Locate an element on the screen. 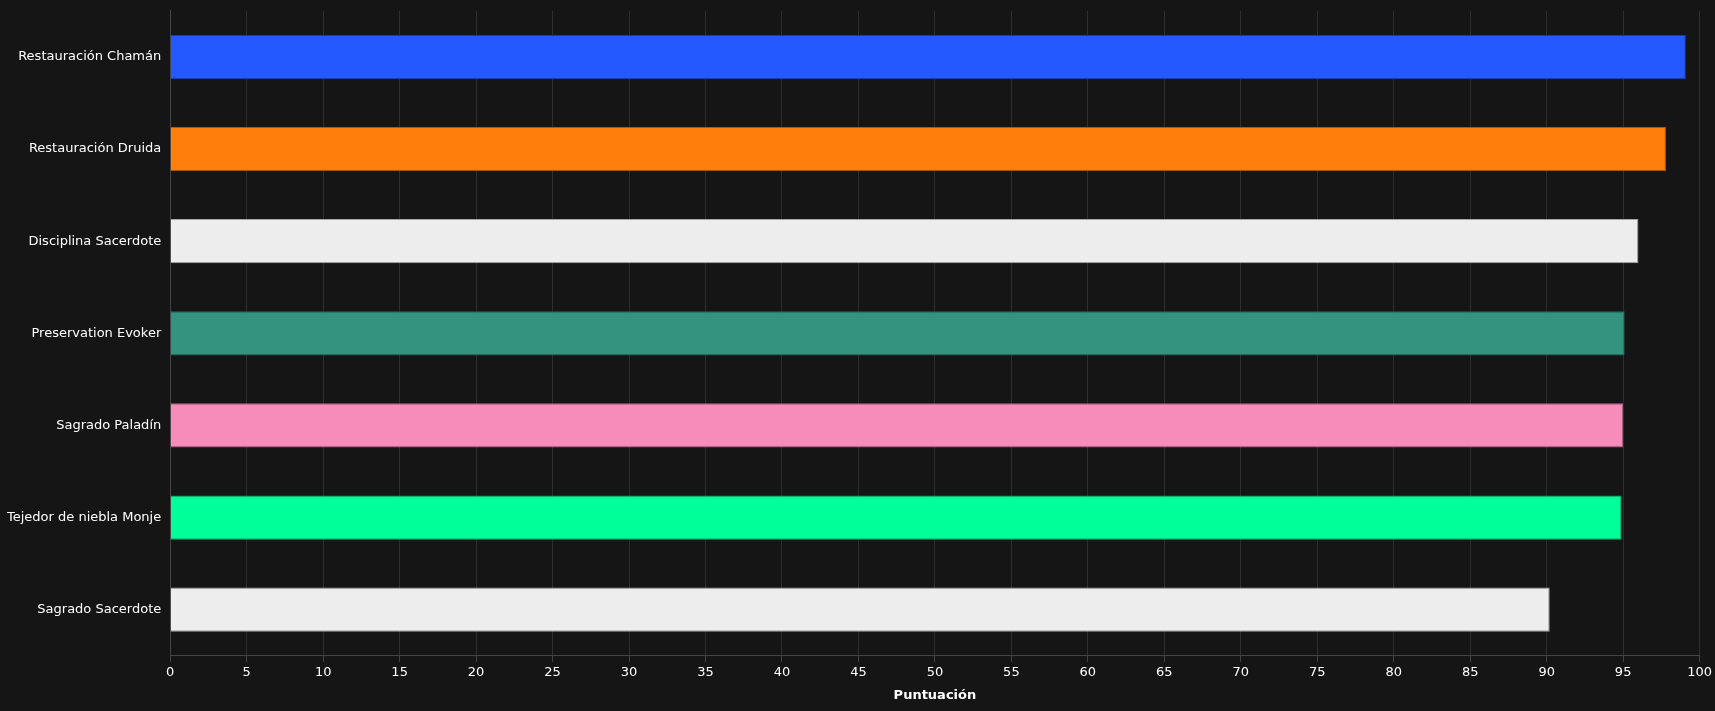 The image size is (1715, 711). x-tick-label: 0 is located at coordinates (170, 671).